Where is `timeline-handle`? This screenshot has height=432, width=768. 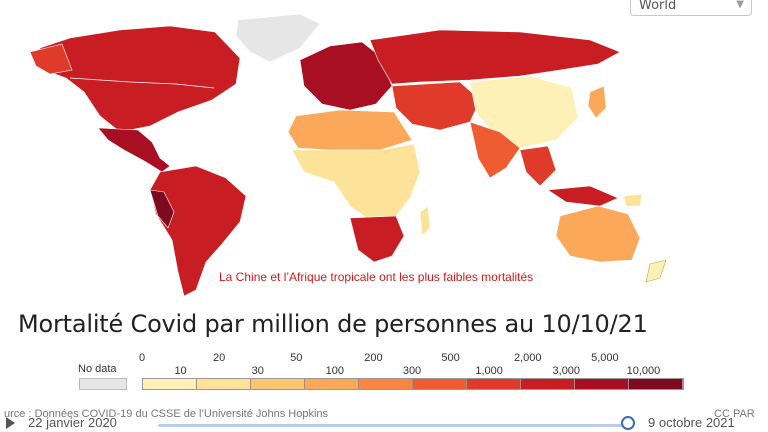
timeline-handle is located at coordinates (628, 423).